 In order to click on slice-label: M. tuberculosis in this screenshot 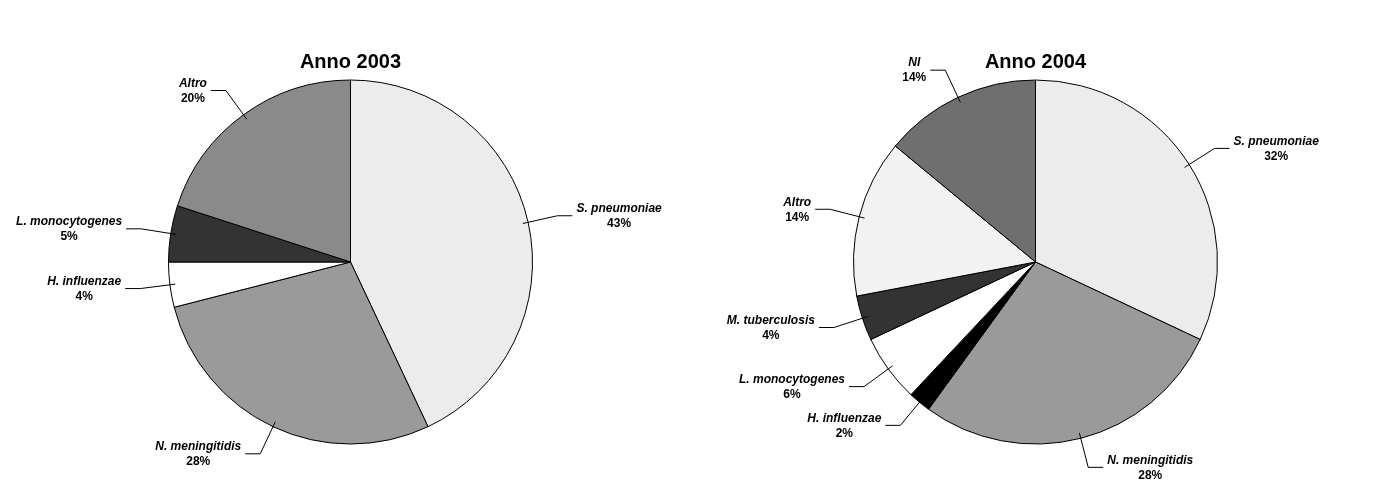, I will do `click(771, 319)`.